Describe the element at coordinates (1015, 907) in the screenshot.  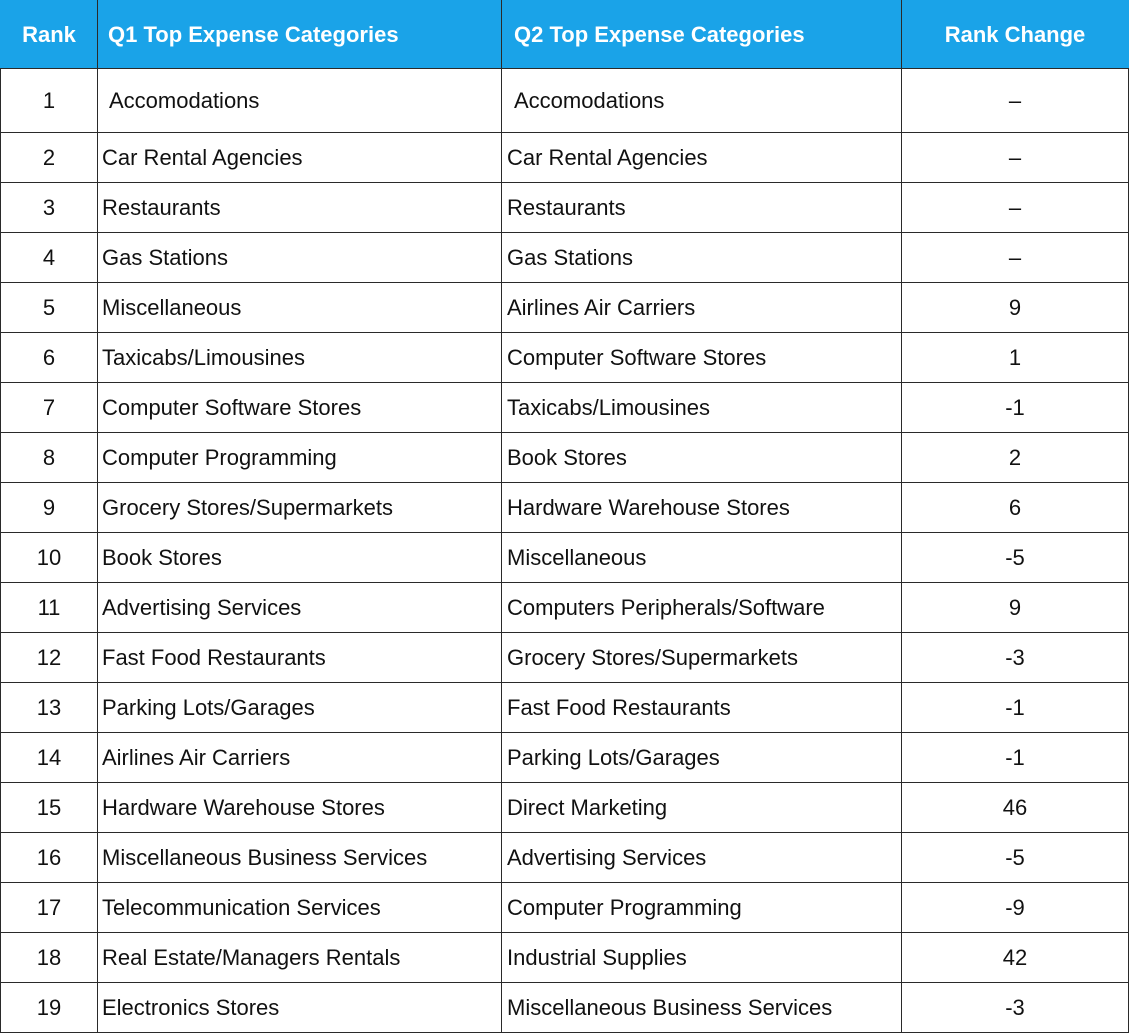
I see `rank-change-cell: -9` at that location.